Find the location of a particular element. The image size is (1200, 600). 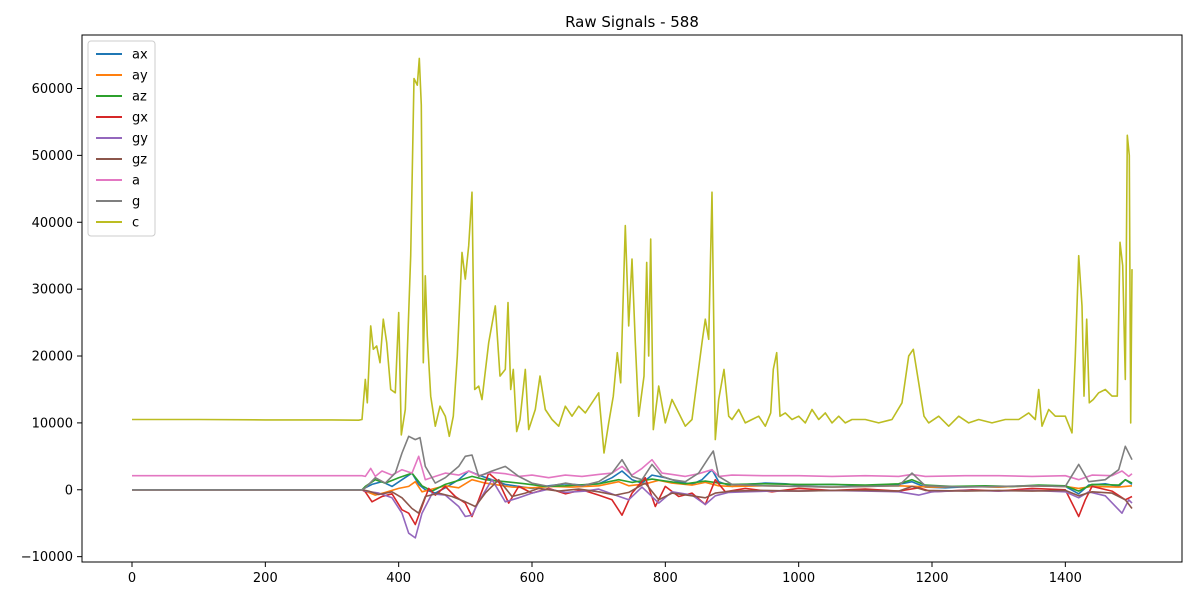

series-line-gx is located at coordinates (632, 499).